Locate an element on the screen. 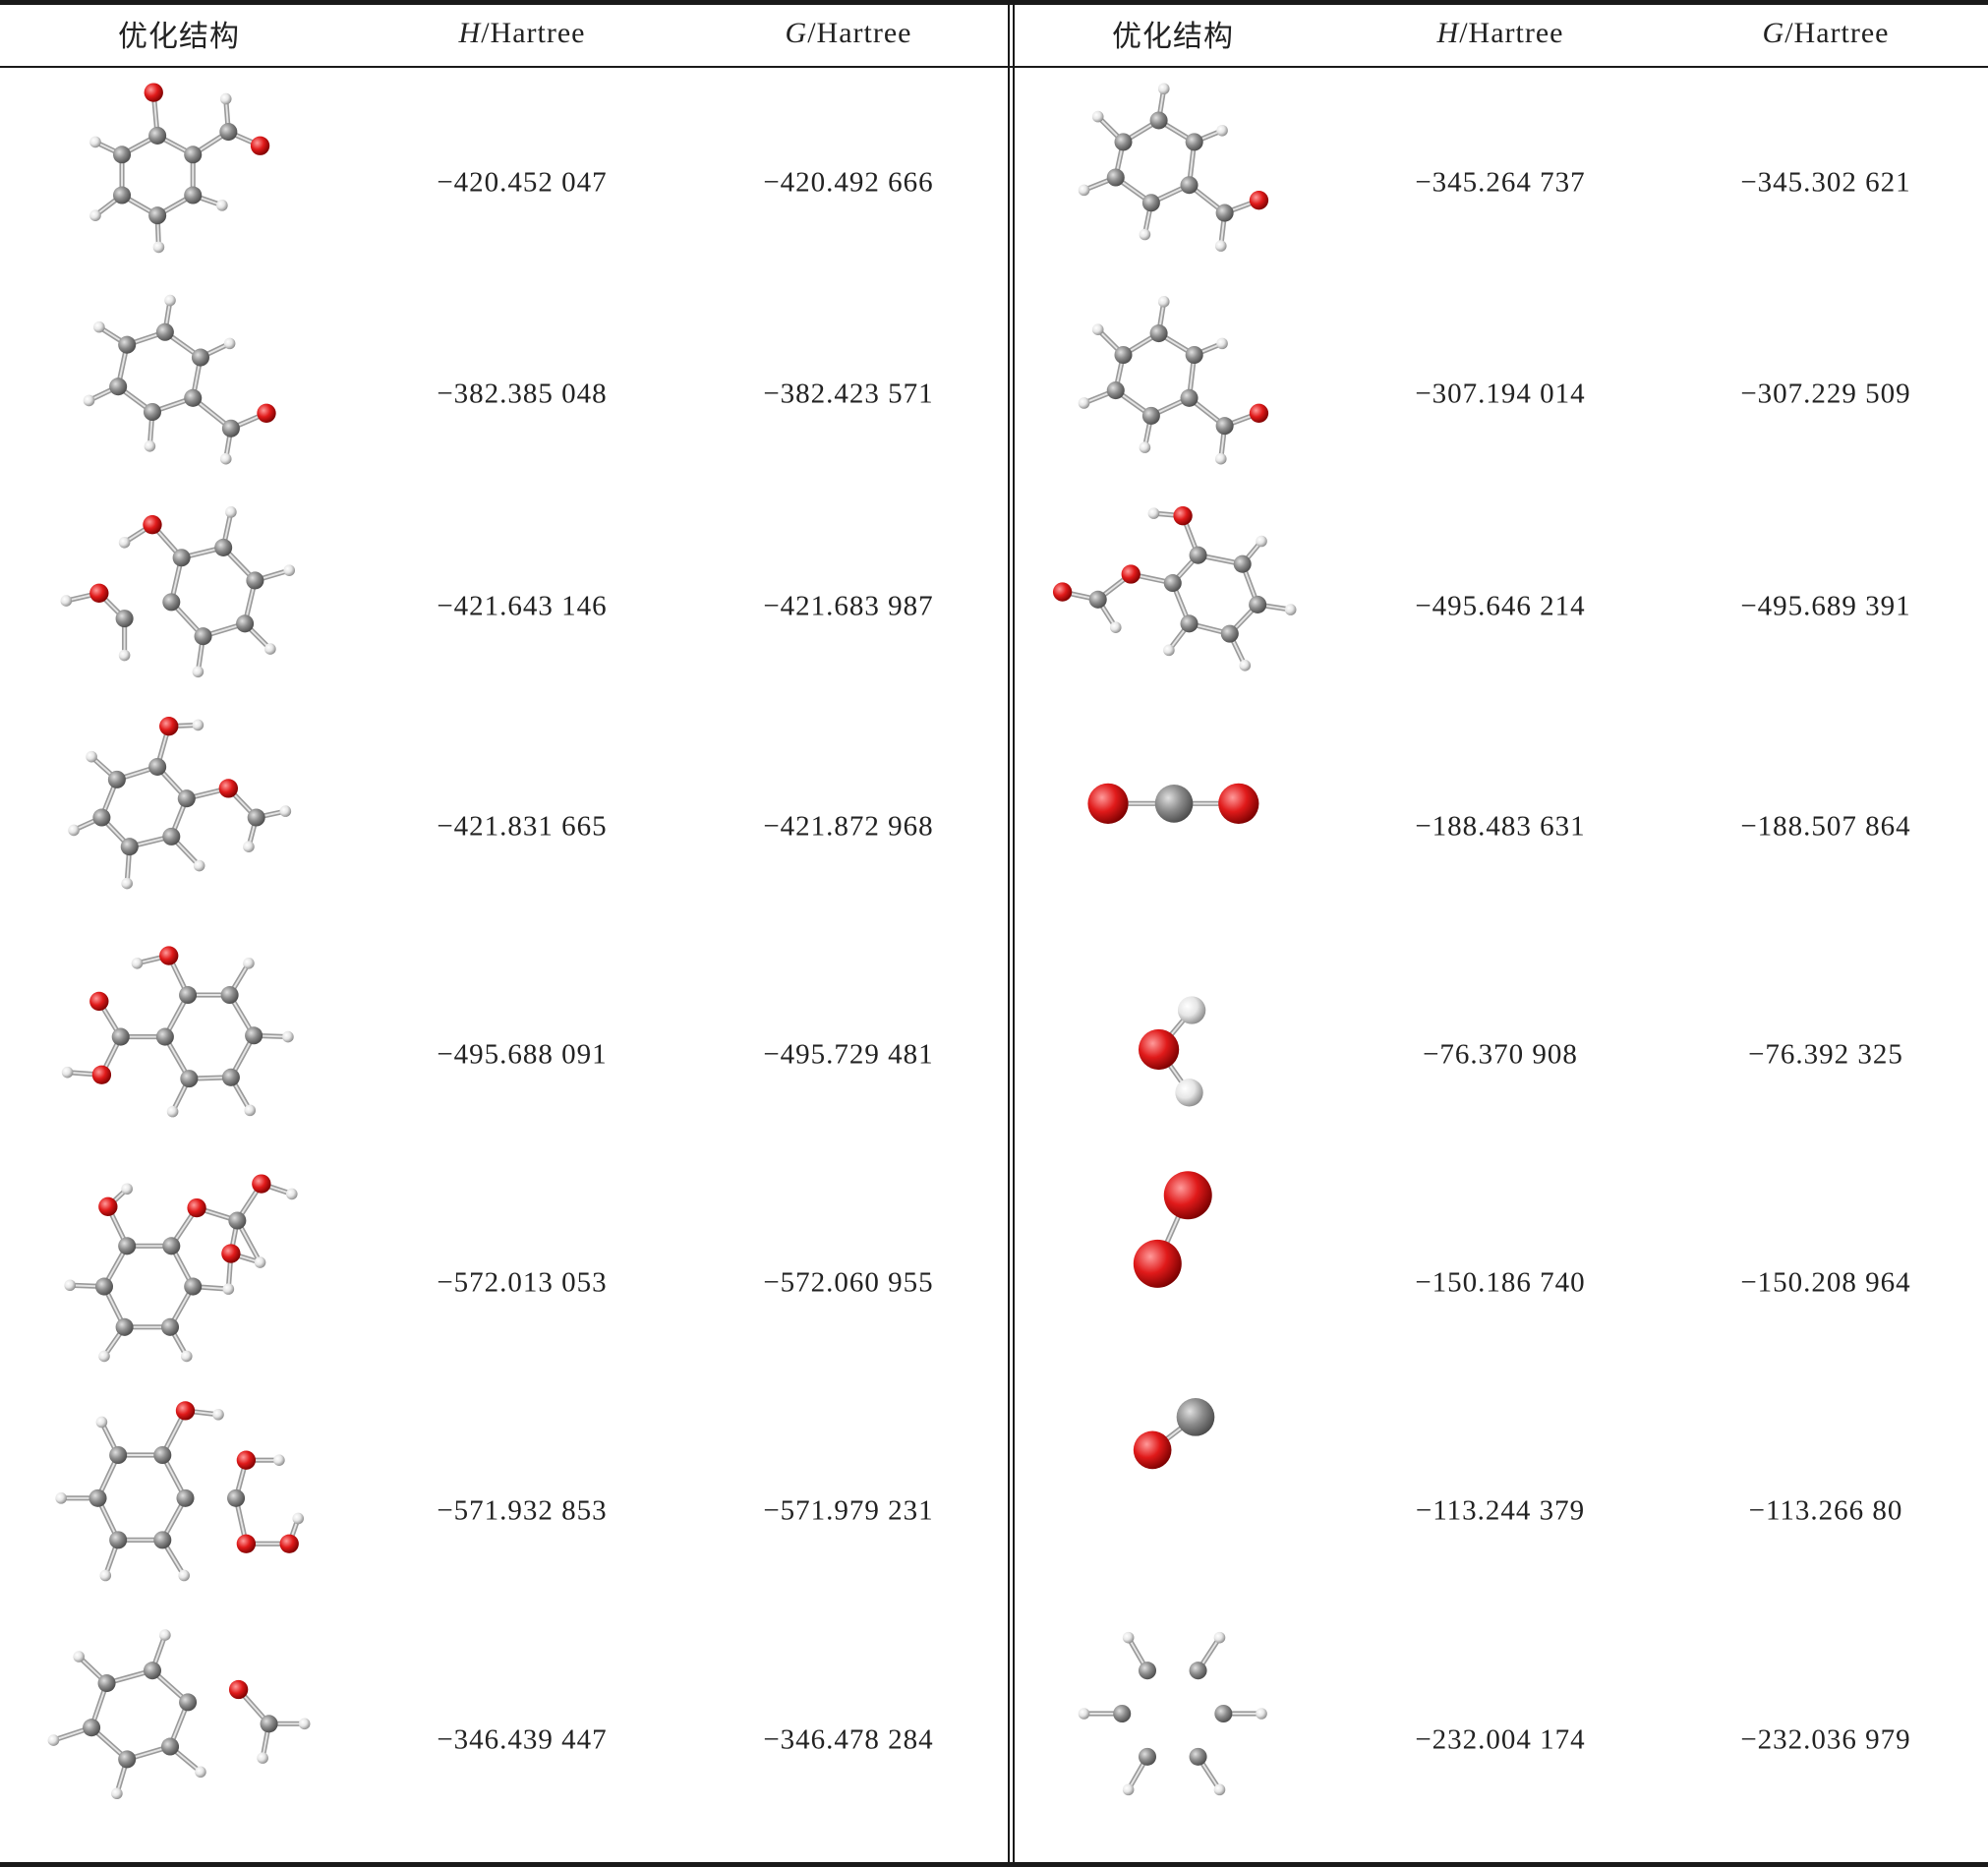 The height and width of the screenshot is (1867, 1988). top-rule is located at coordinates (994, 2).